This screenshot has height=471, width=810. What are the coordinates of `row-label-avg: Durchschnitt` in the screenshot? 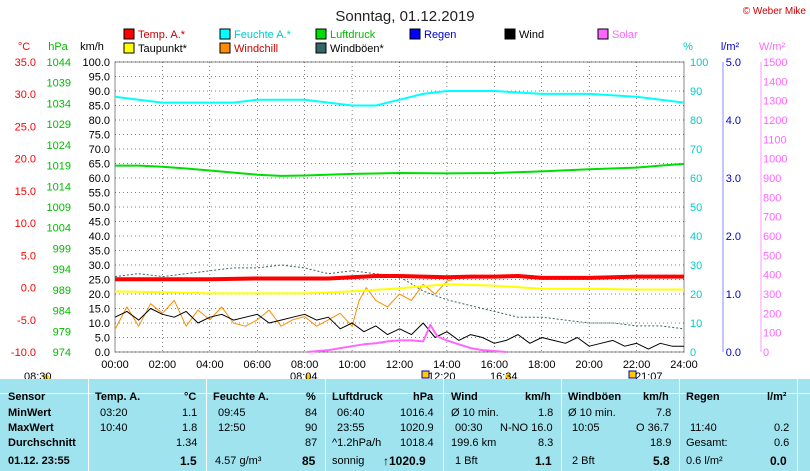 It's located at (42, 443).